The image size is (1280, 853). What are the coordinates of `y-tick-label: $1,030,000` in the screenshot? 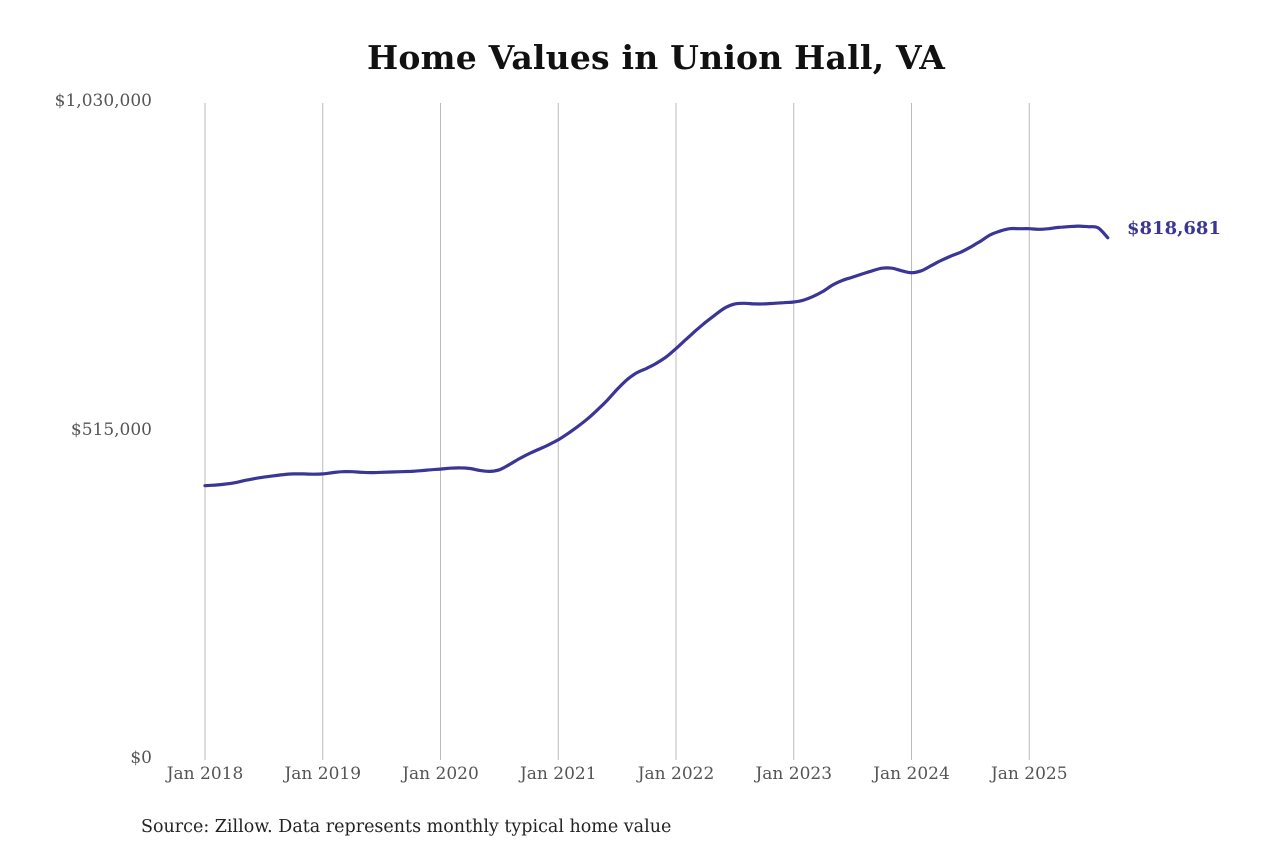 It's located at (103, 101).